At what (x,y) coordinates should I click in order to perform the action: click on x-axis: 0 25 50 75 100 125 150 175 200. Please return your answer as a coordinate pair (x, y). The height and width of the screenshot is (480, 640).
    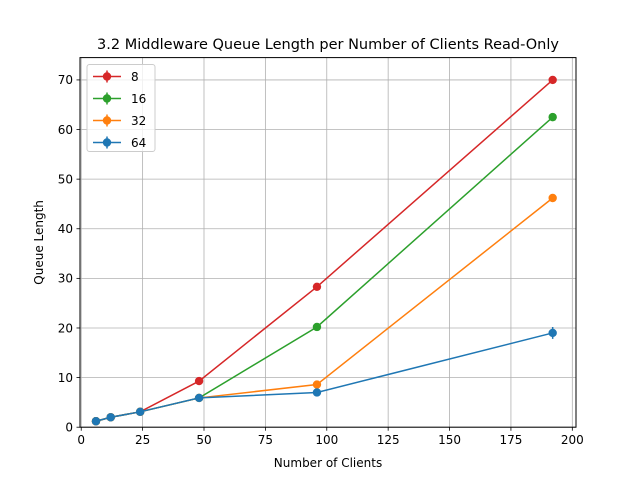
    Looking at the image, I should click on (330, 437).